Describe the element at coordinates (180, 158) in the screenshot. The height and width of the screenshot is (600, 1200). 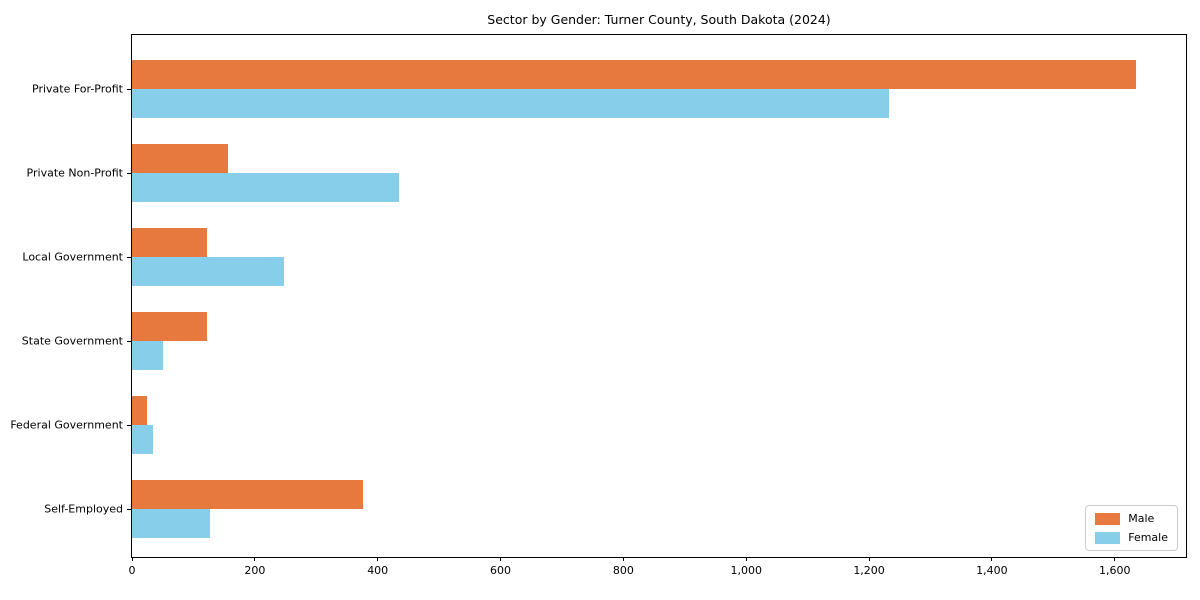
I see `bar-male-private-non-profit` at that location.